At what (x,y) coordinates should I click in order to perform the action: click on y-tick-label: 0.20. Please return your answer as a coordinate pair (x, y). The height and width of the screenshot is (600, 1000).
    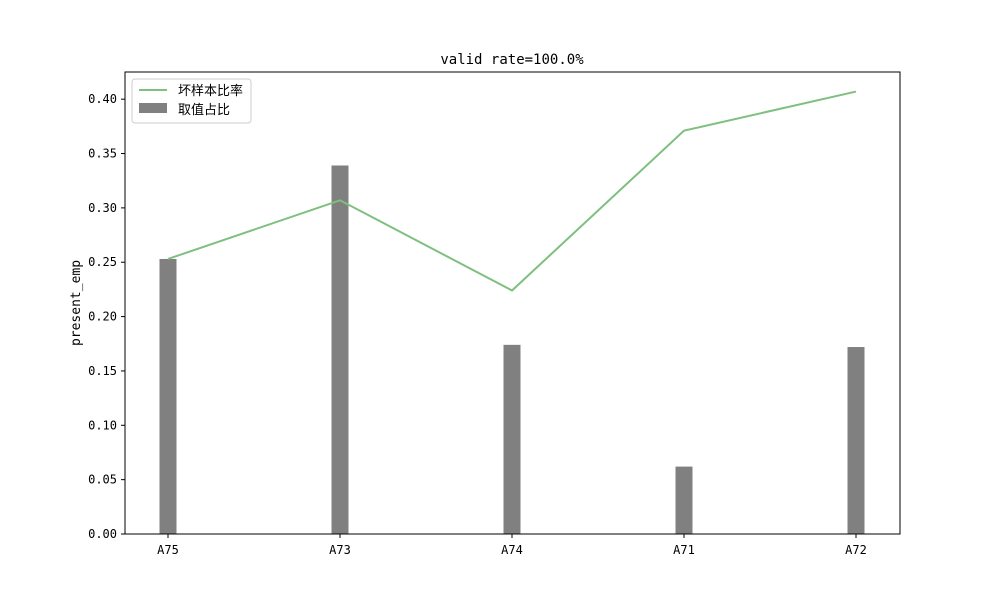
    Looking at the image, I should click on (102, 317).